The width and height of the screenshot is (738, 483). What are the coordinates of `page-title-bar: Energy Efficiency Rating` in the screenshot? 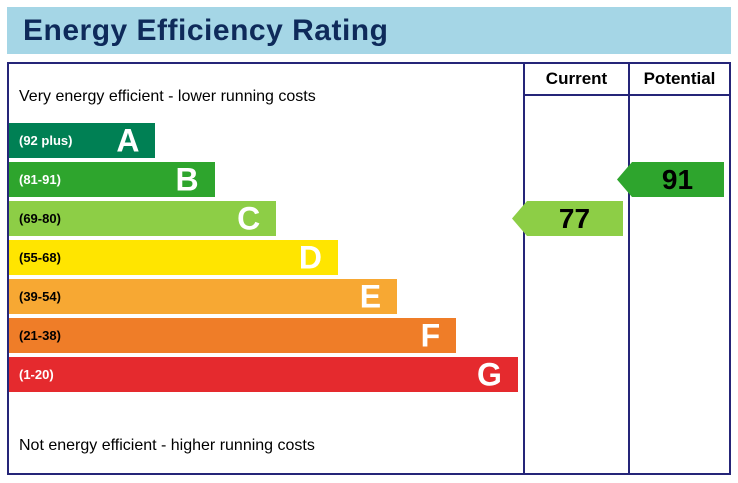 It's located at (369, 30).